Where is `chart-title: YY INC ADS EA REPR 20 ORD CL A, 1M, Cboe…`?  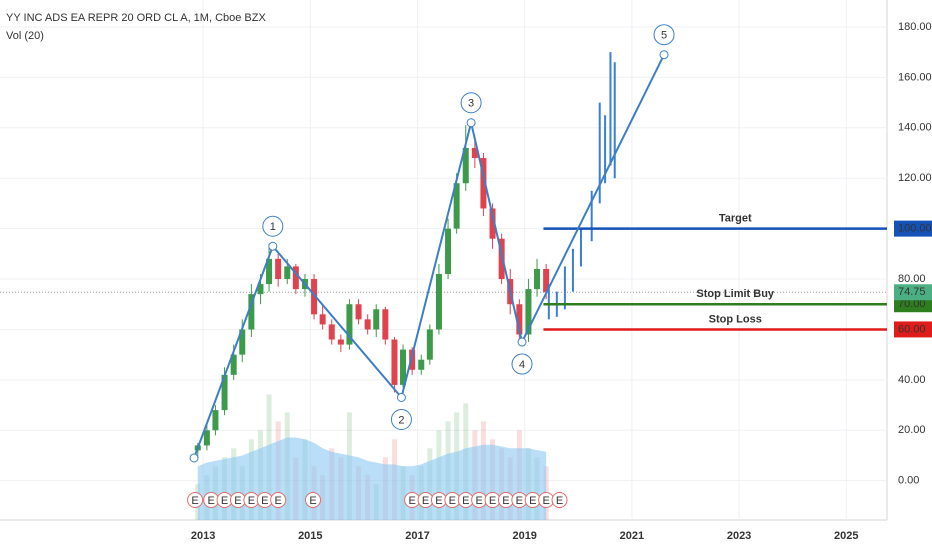
chart-title: YY INC ADS EA REPR 20 ORD CL A, 1M, Cboe… is located at coordinates (136, 18).